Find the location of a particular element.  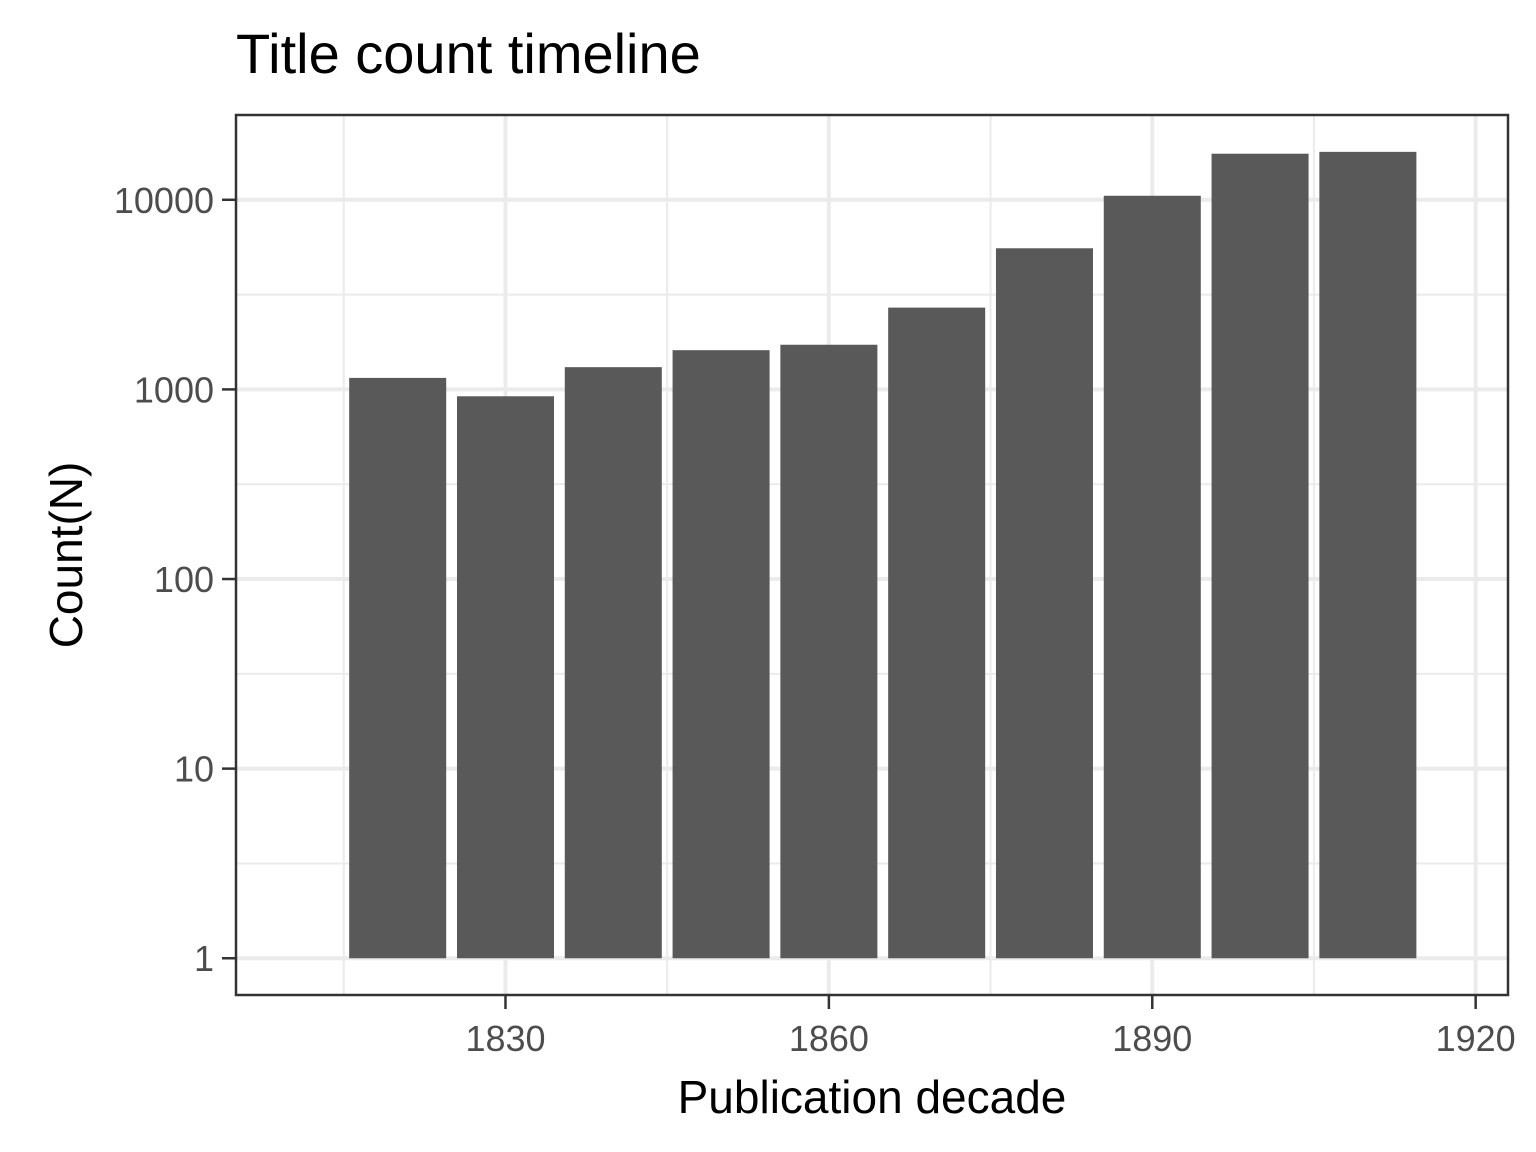

x-tick-label: 1920 is located at coordinates (1476, 1038).